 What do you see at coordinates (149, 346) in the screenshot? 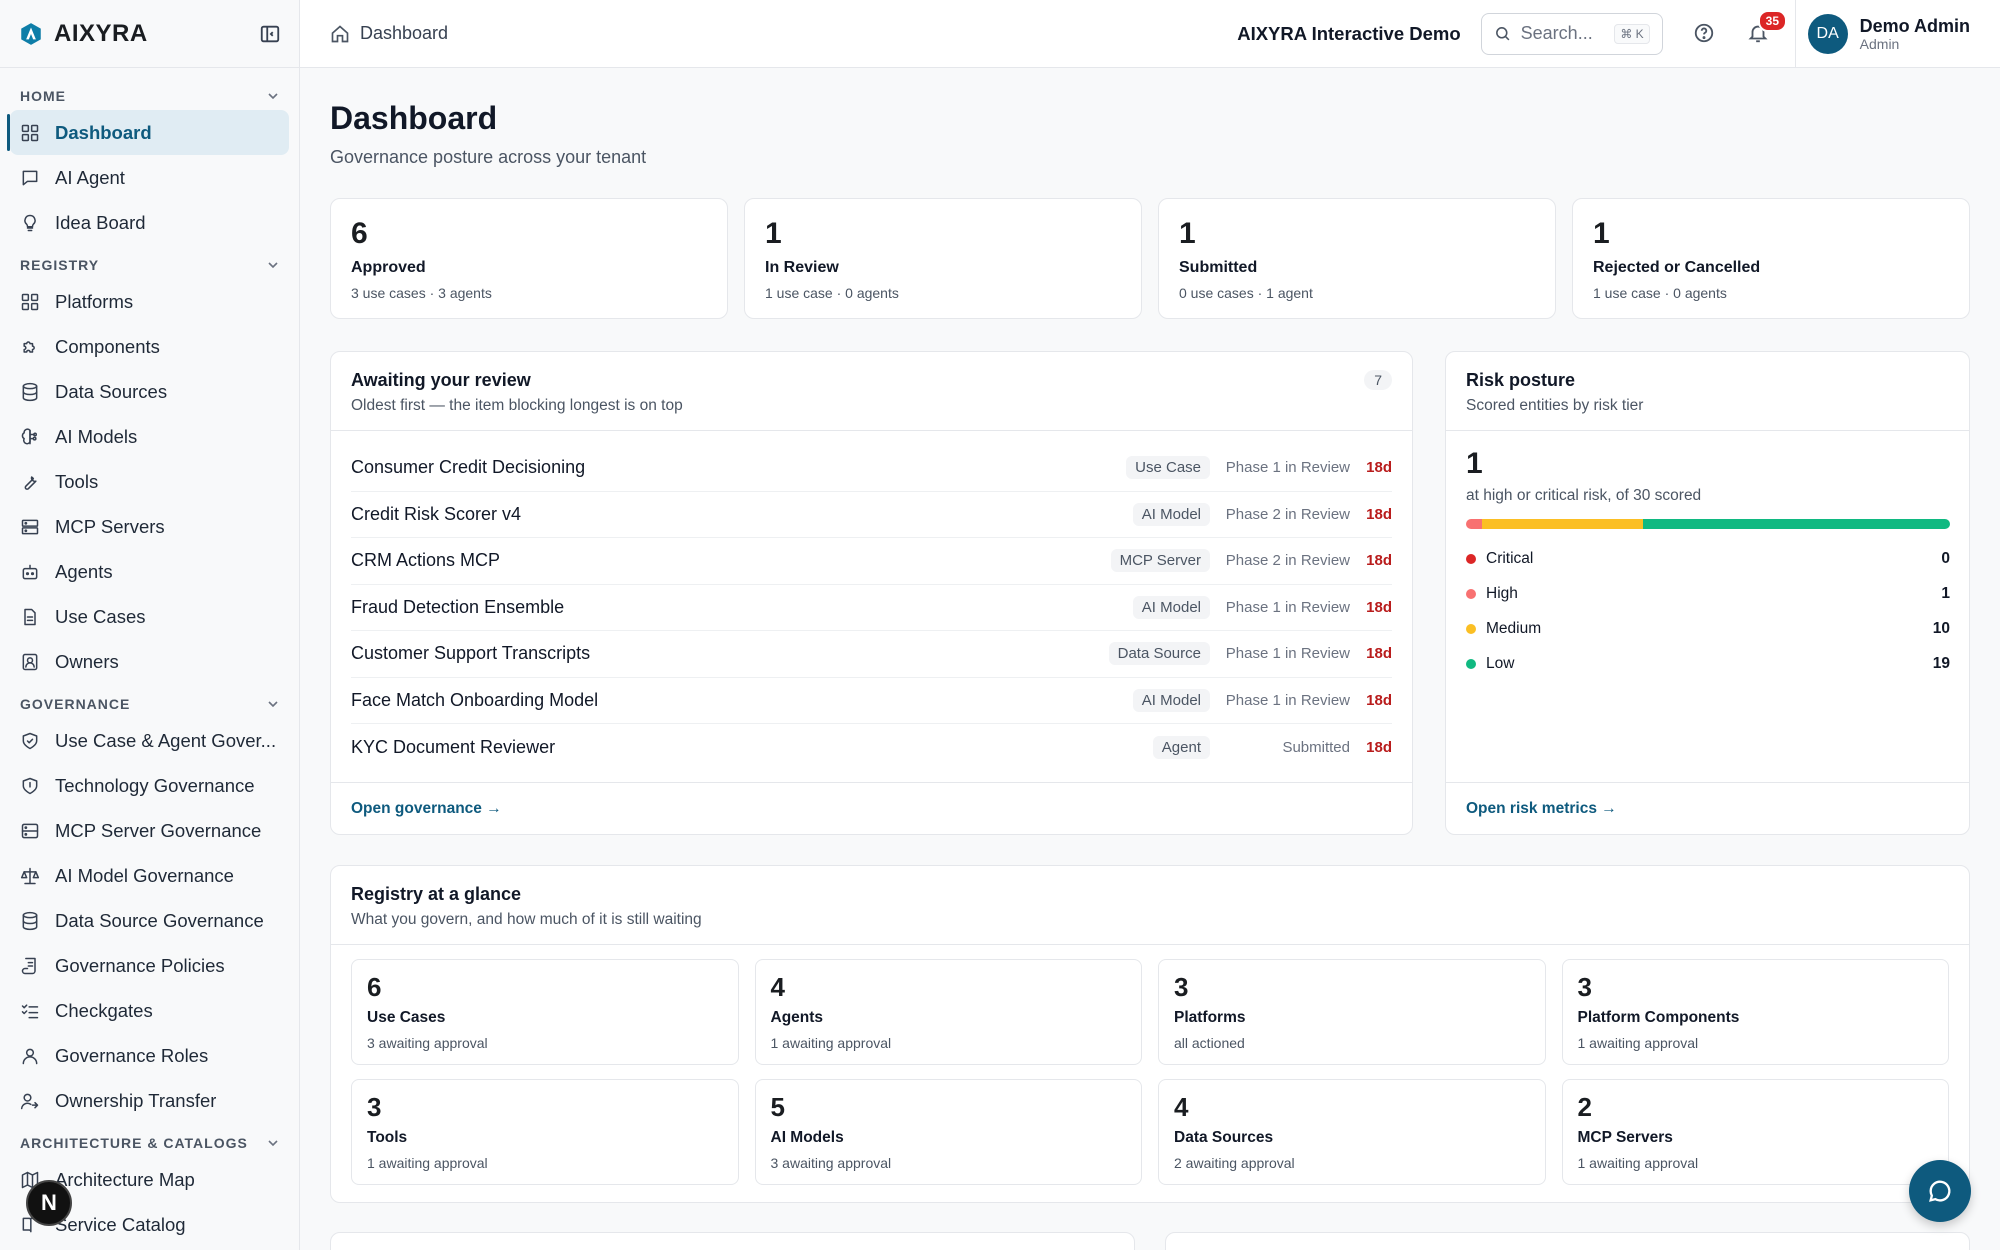
I see `sidebar-item: Components` at bounding box center [149, 346].